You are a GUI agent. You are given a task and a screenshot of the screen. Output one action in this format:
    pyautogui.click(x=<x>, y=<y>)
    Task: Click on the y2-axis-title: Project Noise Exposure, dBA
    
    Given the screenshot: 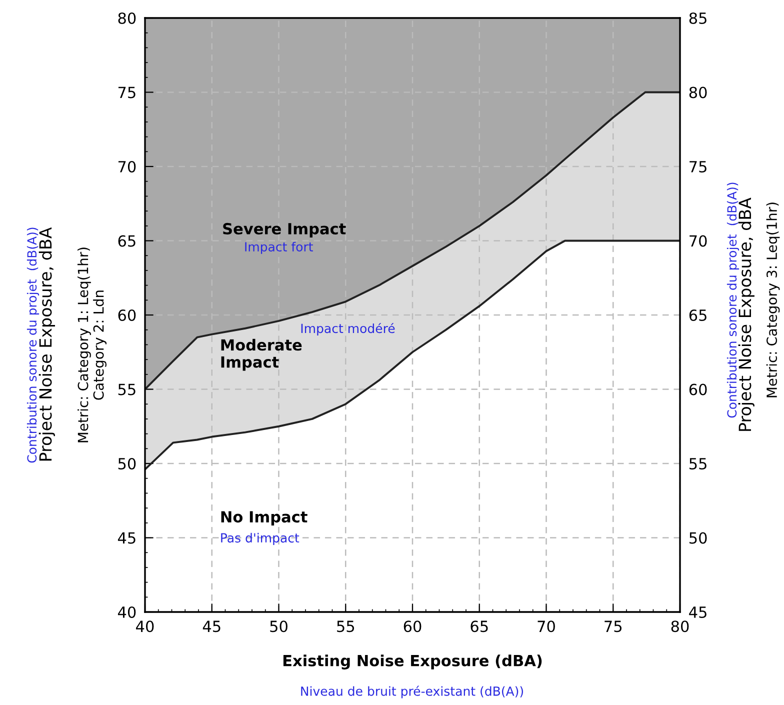 What is the action you would take?
    pyautogui.click(x=746, y=314)
    